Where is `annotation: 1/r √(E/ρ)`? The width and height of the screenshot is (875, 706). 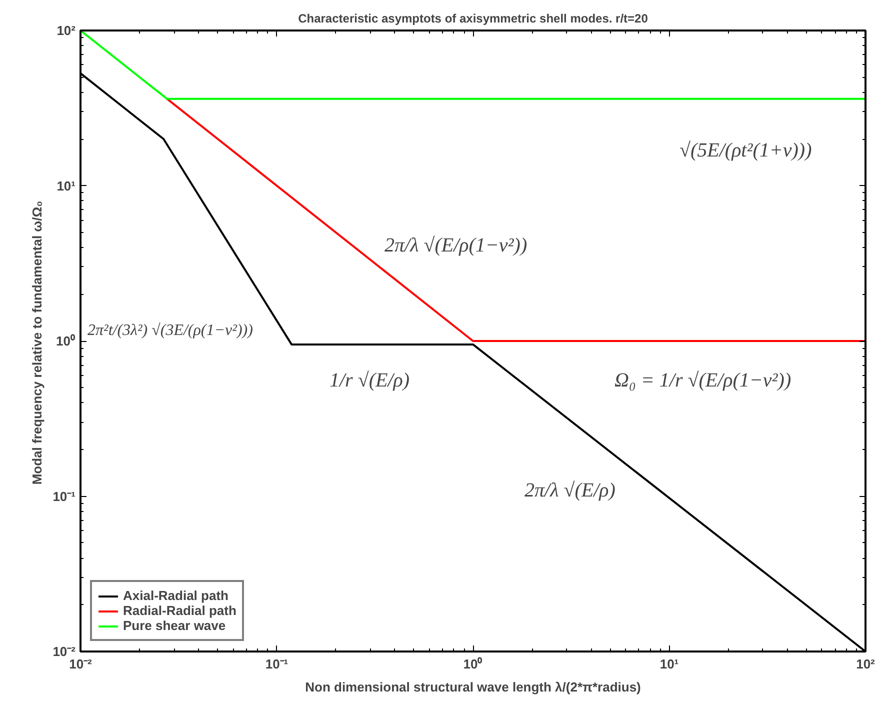
annotation: 1/r √(E/ρ) is located at coordinates (370, 381).